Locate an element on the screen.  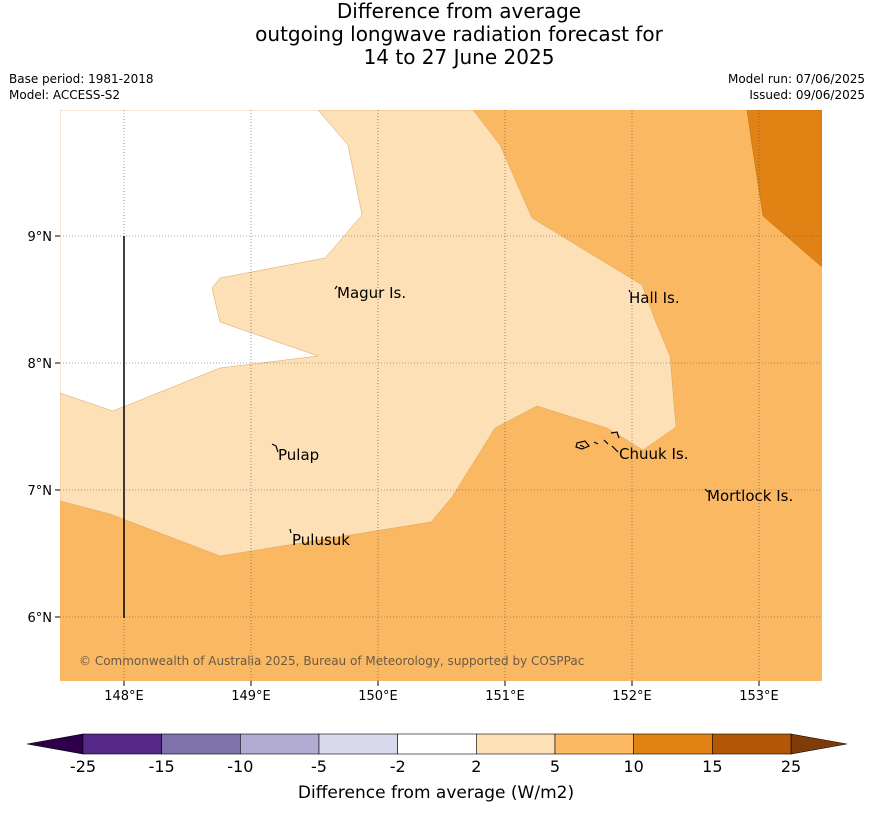
lon-tick-label: 151°E is located at coordinates (505, 696).